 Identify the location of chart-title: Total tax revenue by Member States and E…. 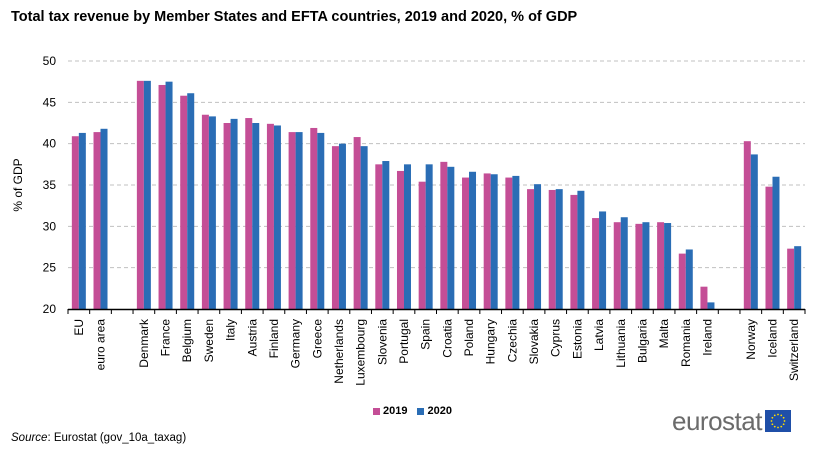
(294, 17).